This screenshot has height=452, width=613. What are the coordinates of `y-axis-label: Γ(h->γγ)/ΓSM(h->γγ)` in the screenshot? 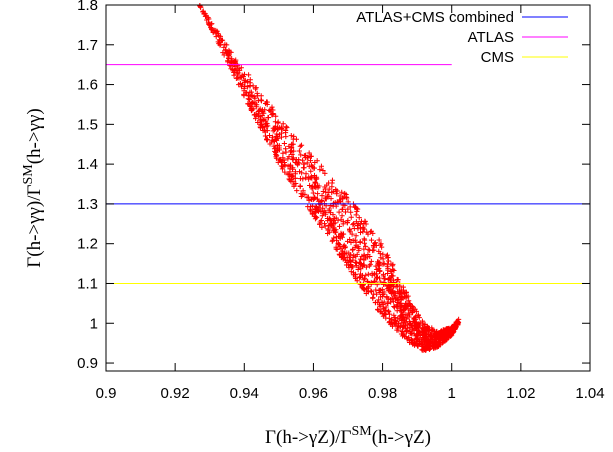 It's located at (33, 187).